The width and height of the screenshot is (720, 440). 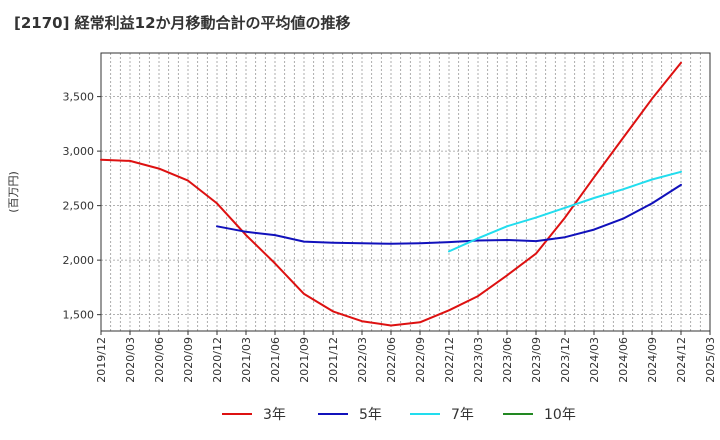 What do you see at coordinates (681, 360) in the screenshot?
I see `x-tick-label: 2024/12` at bounding box center [681, 360].